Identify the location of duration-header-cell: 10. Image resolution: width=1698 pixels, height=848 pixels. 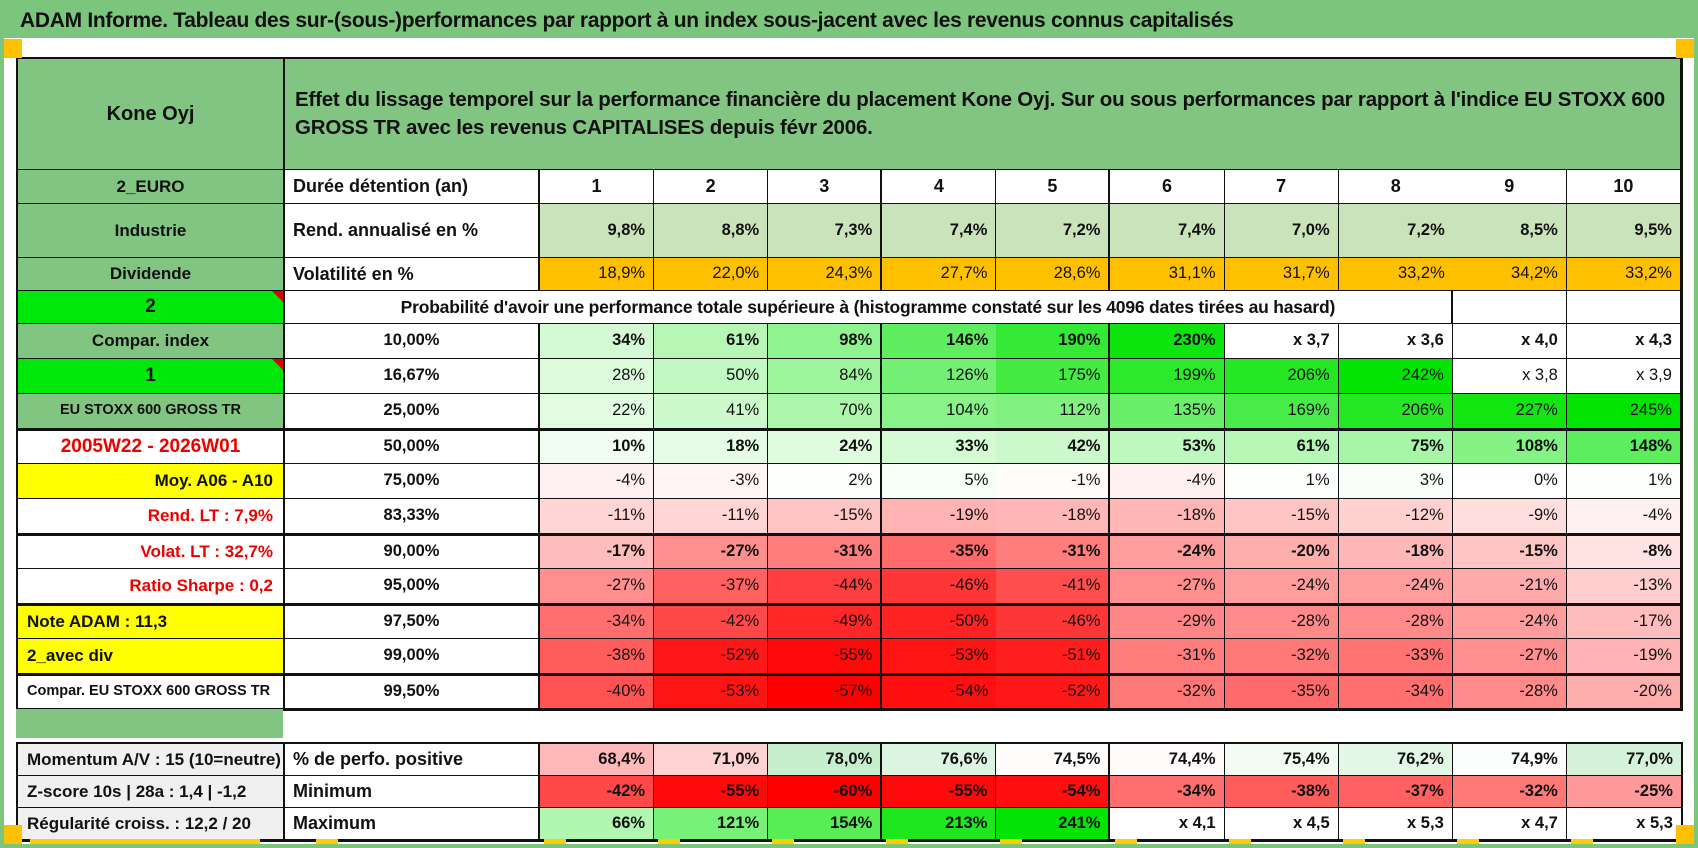
(1623, 187).